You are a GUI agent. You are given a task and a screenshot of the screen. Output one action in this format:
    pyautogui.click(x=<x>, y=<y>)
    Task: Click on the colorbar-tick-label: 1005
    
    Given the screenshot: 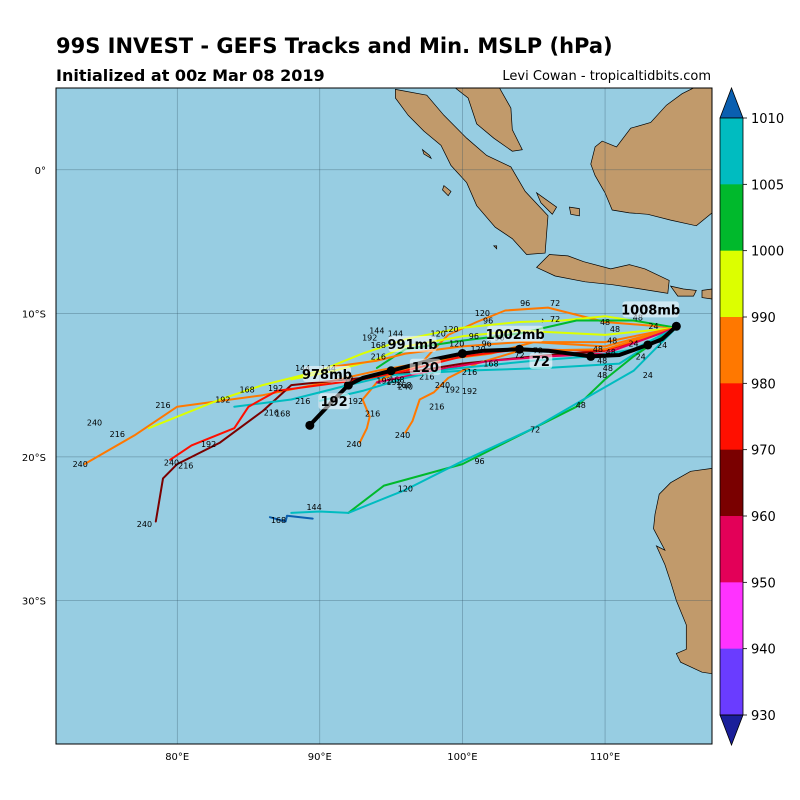 What is the action you would take?
    pyautogui.click(x=767, y=185)
    